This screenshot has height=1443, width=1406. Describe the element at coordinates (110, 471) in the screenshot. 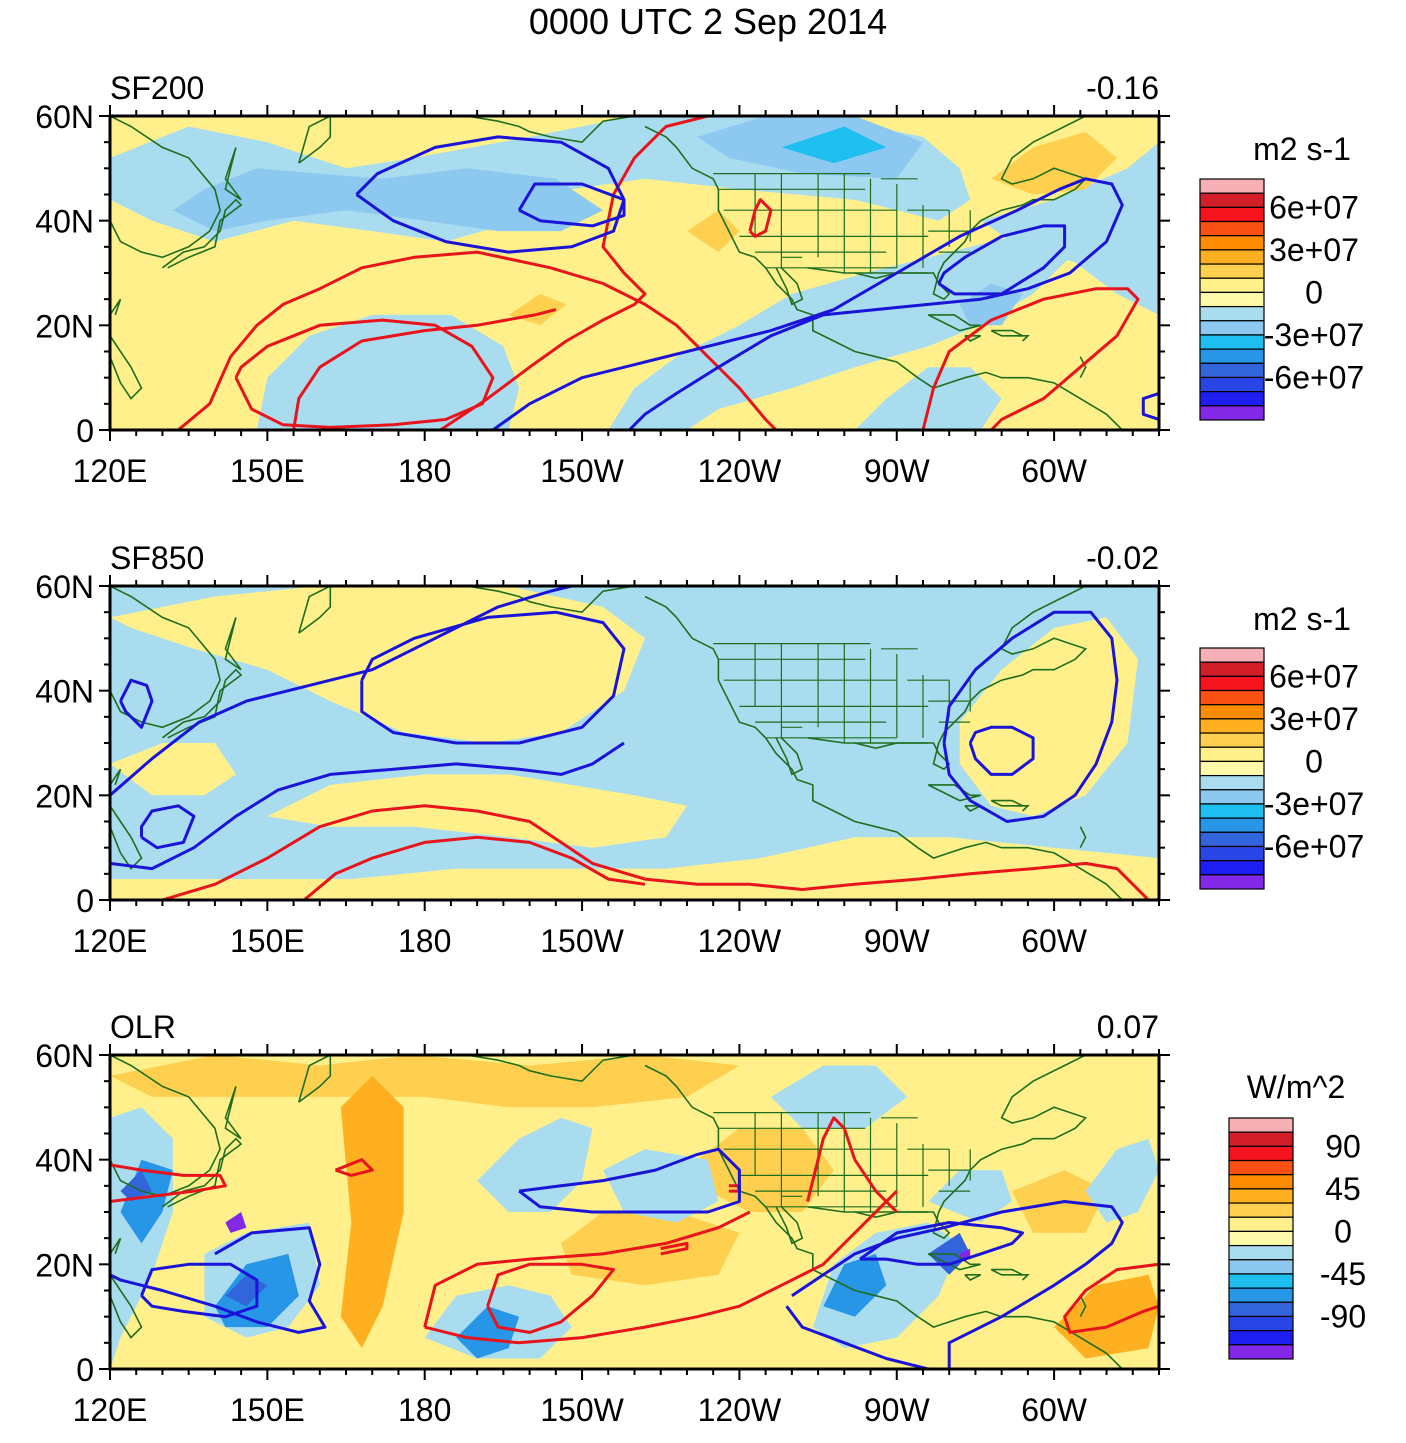

I see `x-tick-label: 120E` at that location.